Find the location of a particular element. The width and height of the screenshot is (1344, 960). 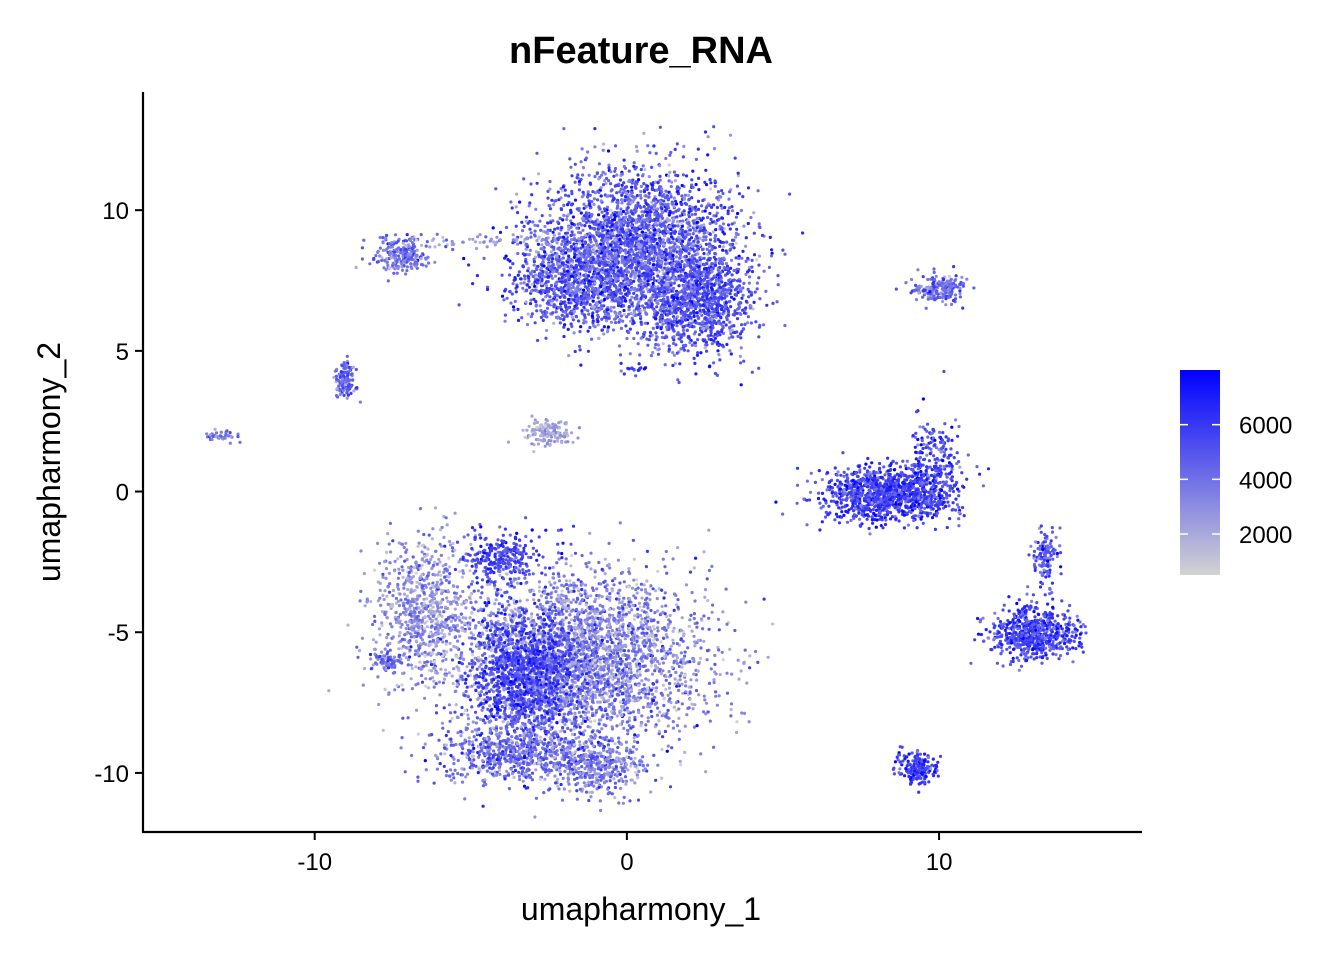

point-tiny-far-left is located at coordinates (228, 436).